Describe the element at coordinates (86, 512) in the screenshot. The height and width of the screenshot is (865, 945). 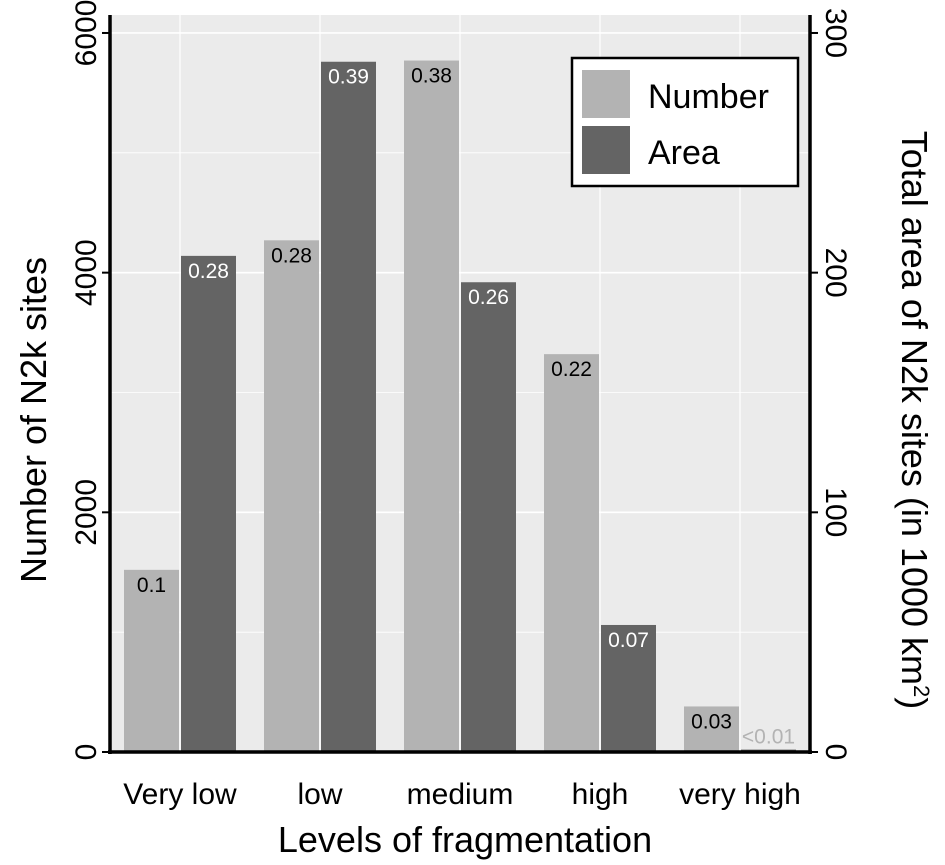
I see `y-tick-label-left-1: 2000` at that location.